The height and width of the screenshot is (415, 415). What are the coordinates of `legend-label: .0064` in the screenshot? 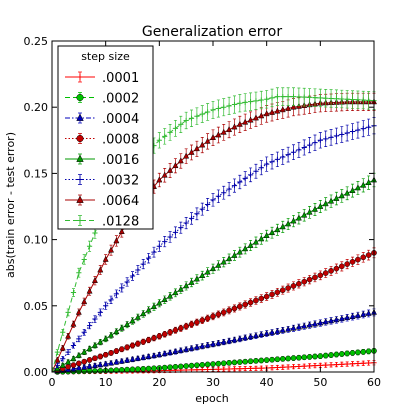 It's located at (120, 201).